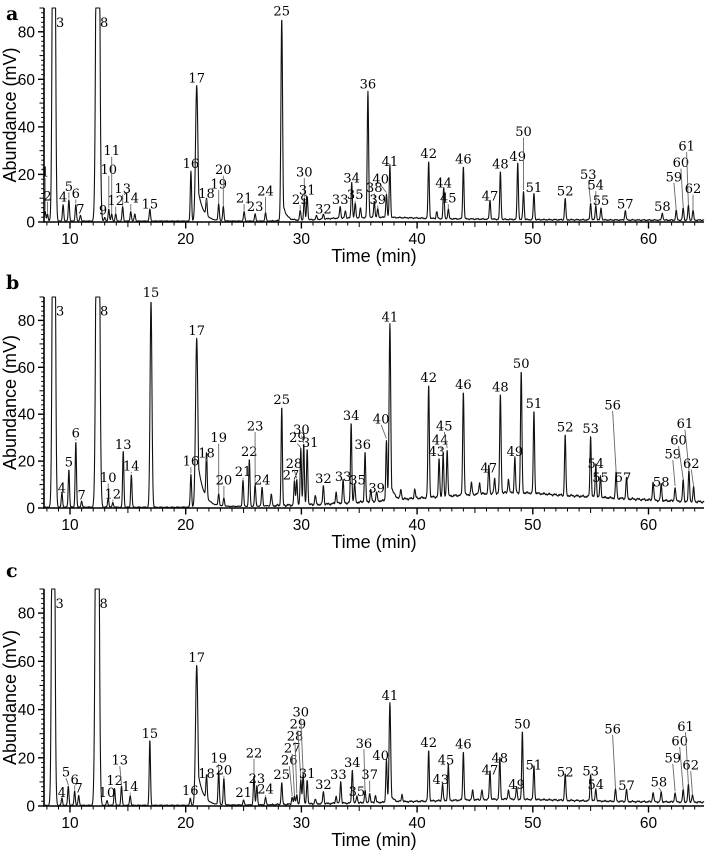 The height and width of the screenshot is (853, 709). I want to click on peak-label-30: 30, so click(301, 430).